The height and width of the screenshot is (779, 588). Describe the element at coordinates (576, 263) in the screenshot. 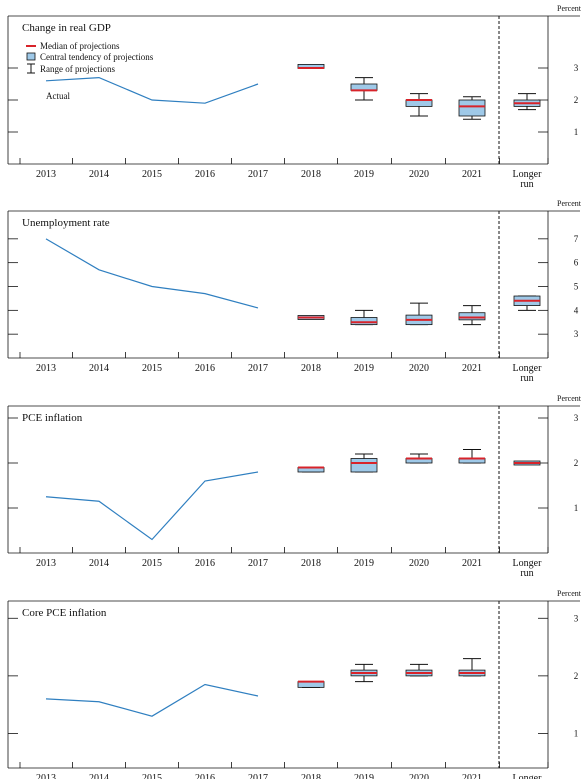

I see `y-tick-label: 6` at that location.